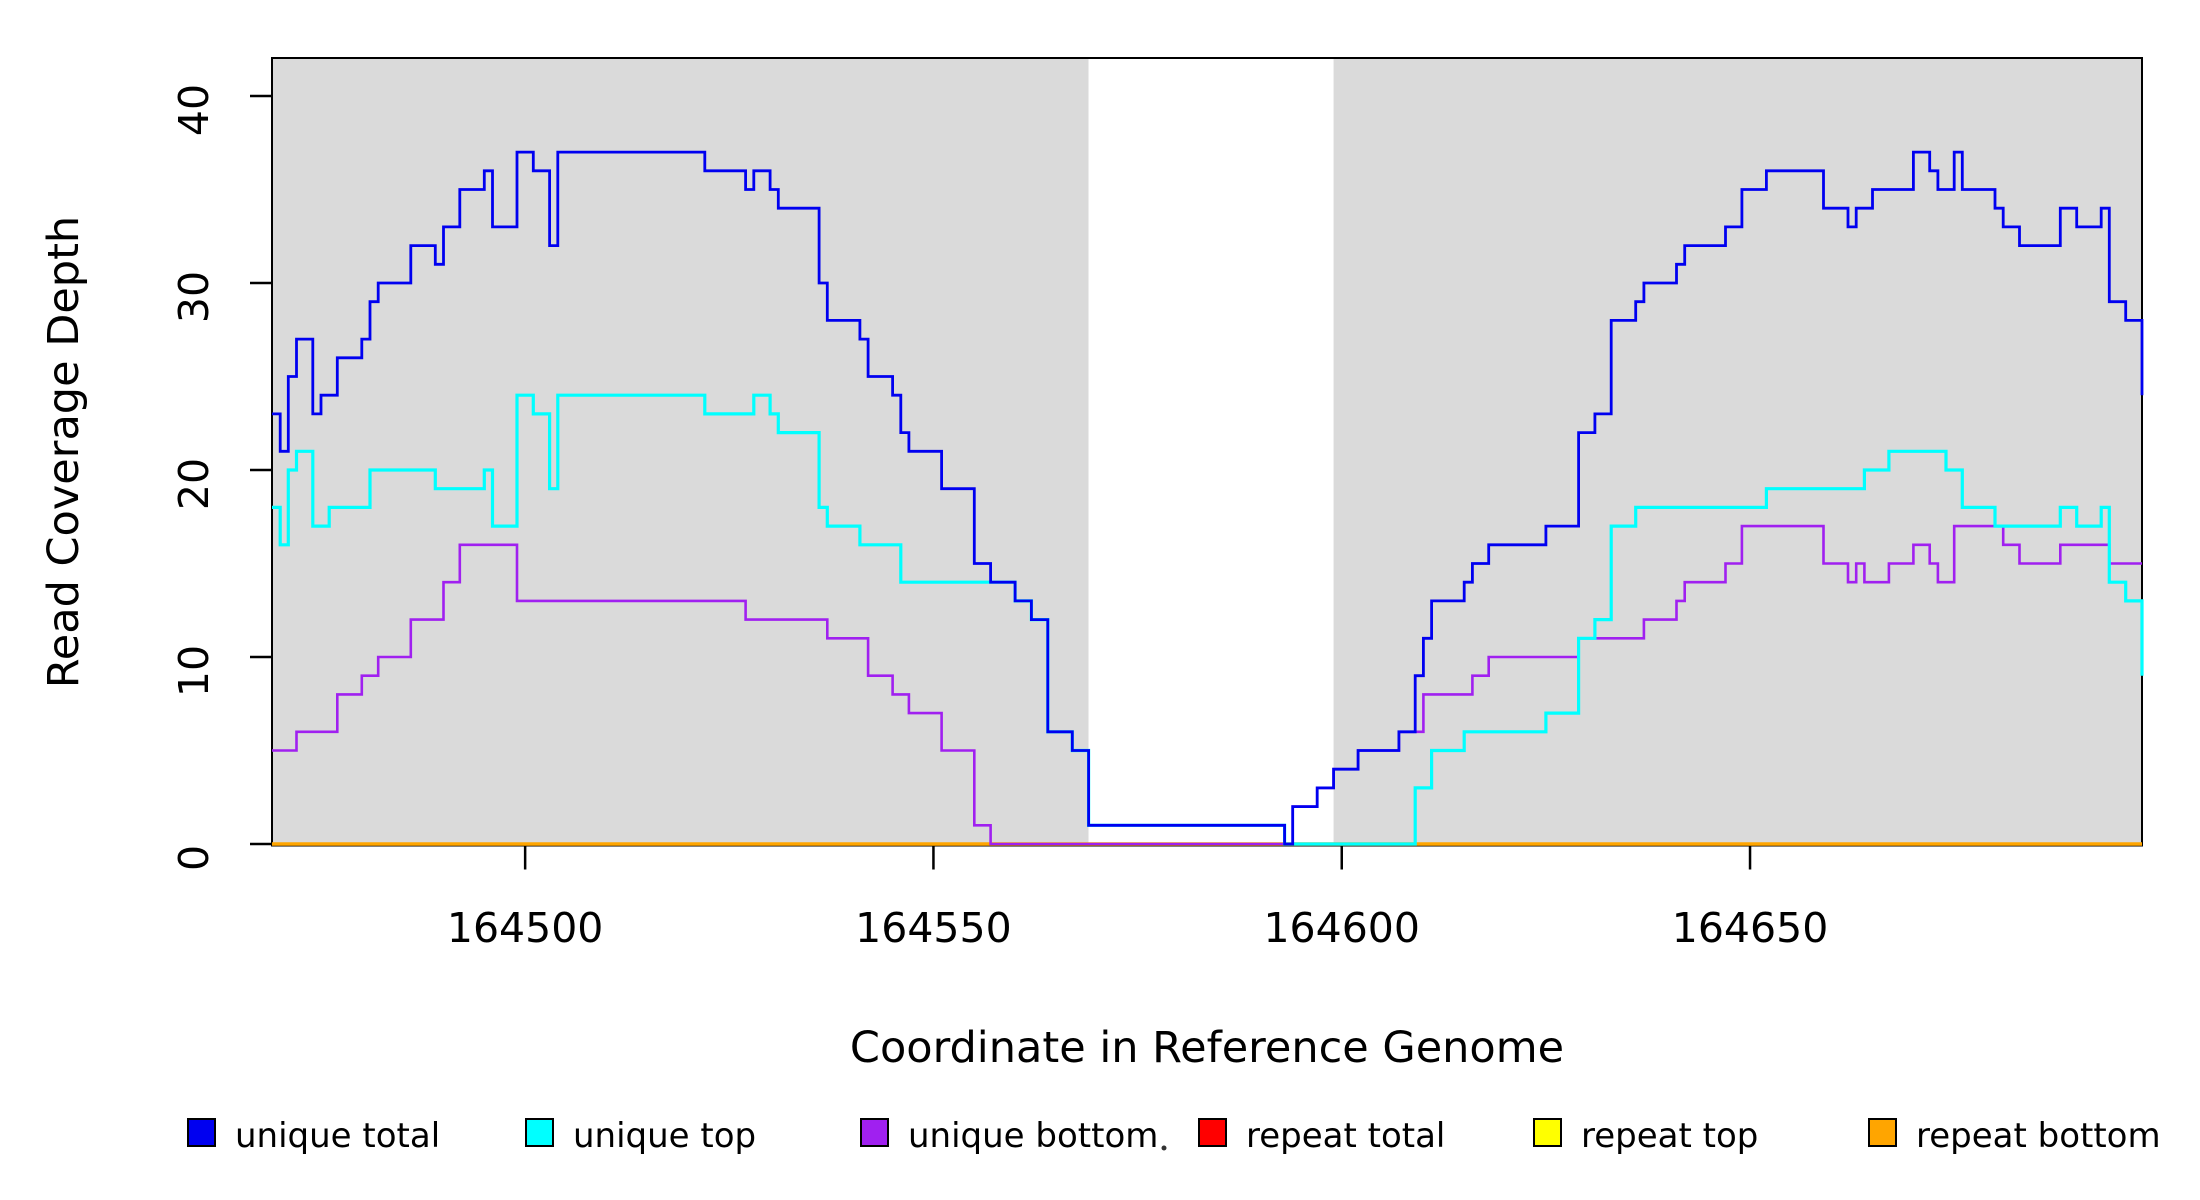  Describe the element at coordinates (664, 1136) in the screenshot. I see `legend-label-unique-top: unique top` at that location.